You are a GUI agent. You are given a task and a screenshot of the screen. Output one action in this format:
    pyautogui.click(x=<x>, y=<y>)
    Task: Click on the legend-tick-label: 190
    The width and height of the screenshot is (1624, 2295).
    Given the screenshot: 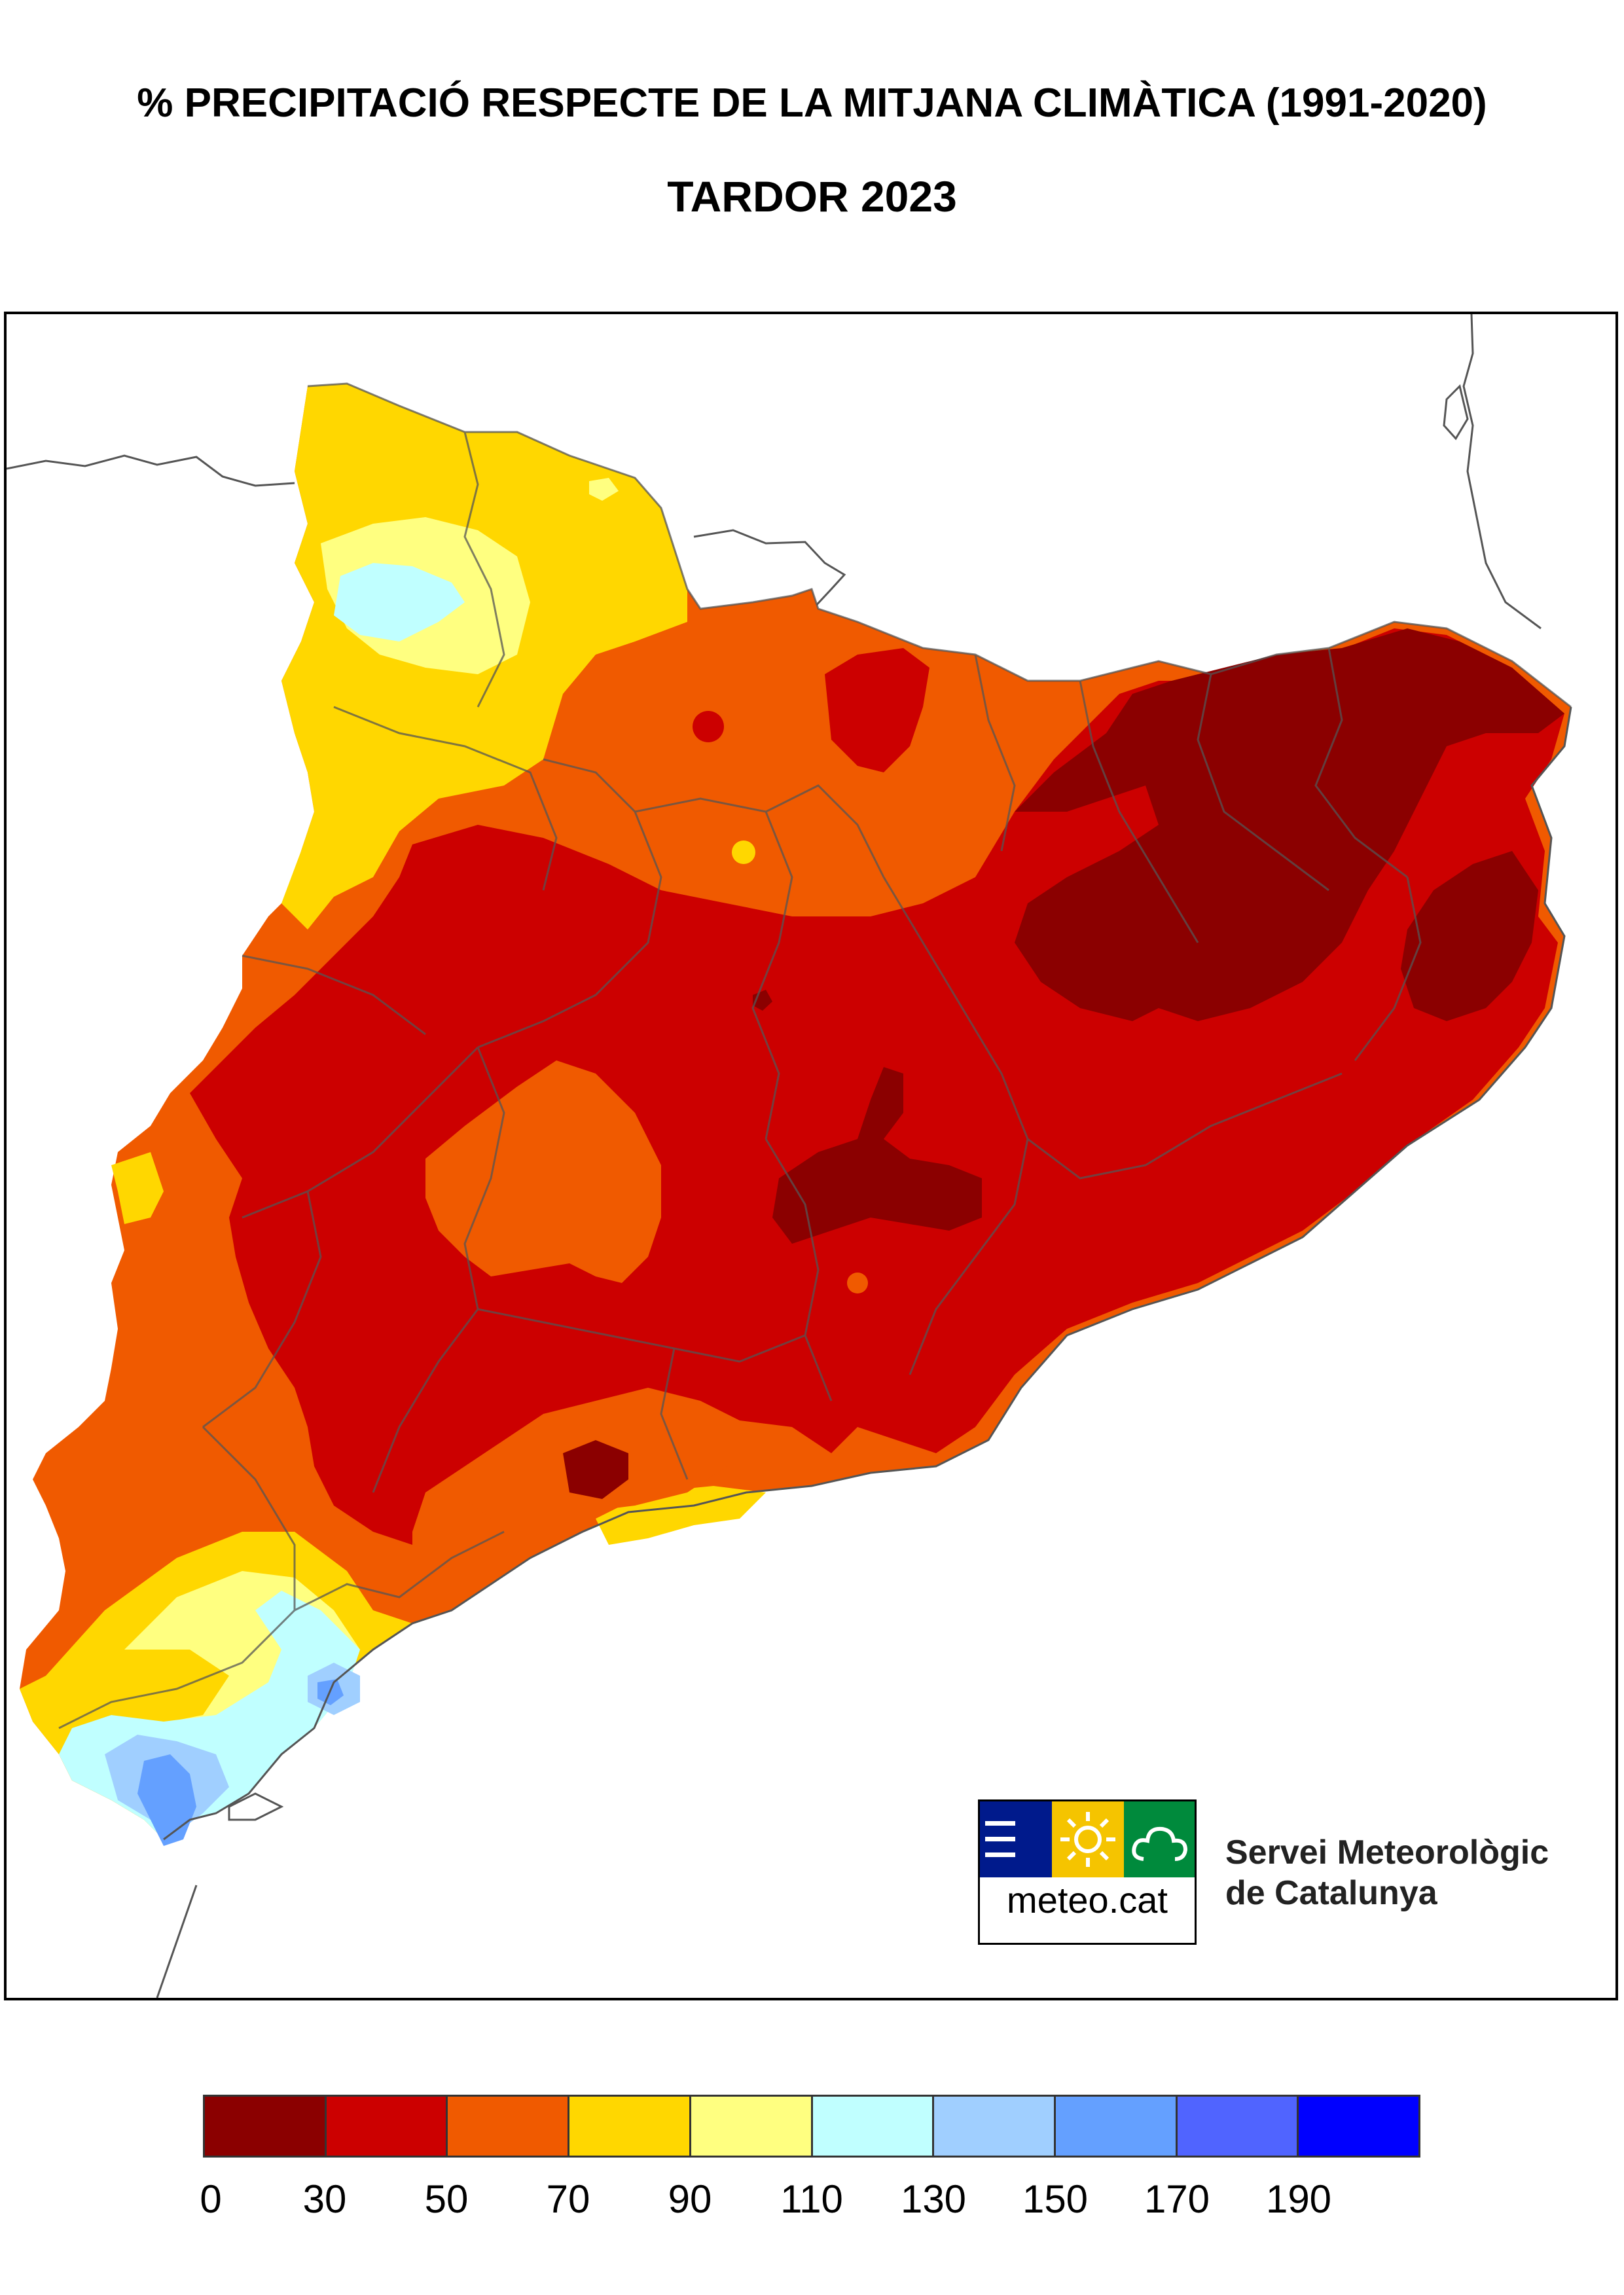 What is the action you would take?
    pyautogui.click(x=1298, y=2199)
    